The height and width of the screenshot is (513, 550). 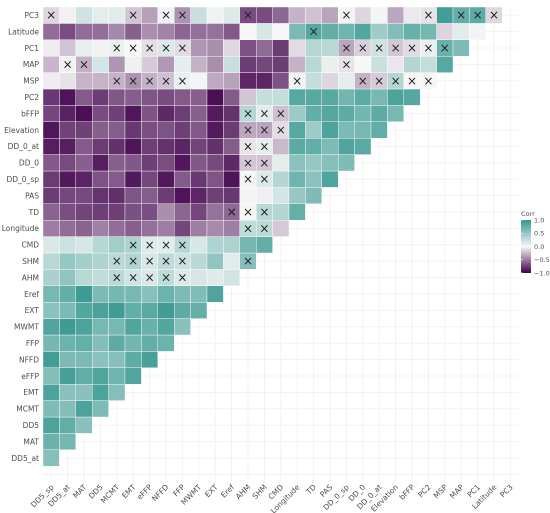 I want to click on y-tick-label: AHM, so click(x=30, y=277).